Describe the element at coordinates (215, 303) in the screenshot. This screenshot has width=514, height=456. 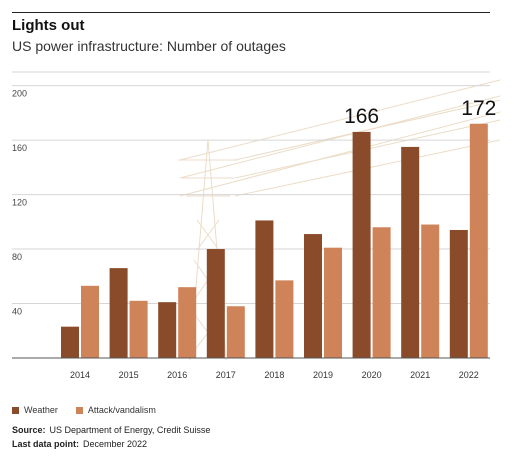
I see `bar-weather-2017` at that location.